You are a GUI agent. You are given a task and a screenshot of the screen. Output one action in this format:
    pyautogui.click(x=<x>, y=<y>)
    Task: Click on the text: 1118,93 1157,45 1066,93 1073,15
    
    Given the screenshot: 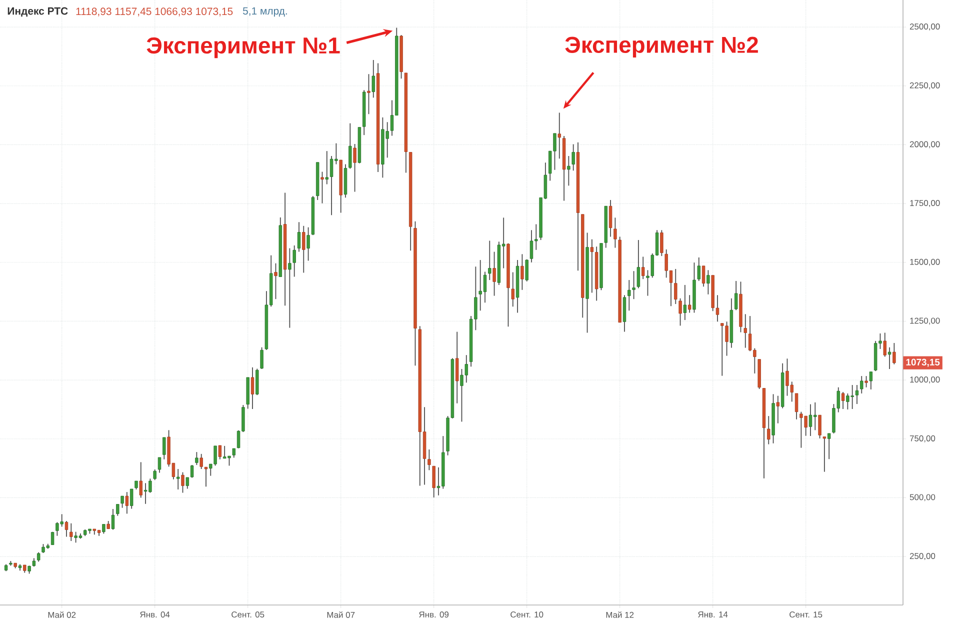 What is the action you would take?
    pyautogui.click(x=154, y=12)
    